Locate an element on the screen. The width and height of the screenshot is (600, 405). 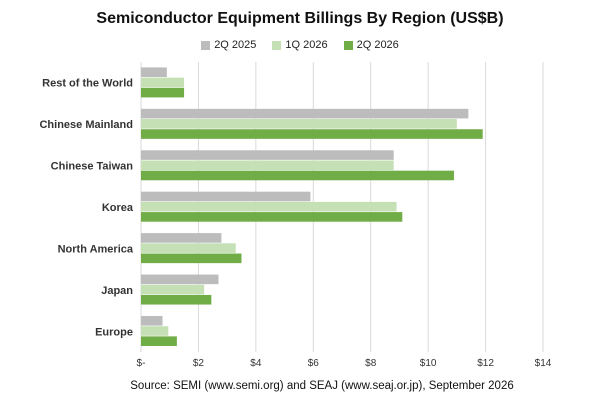
x-tick-label-3: $6 is located at coordinates (314, 363).